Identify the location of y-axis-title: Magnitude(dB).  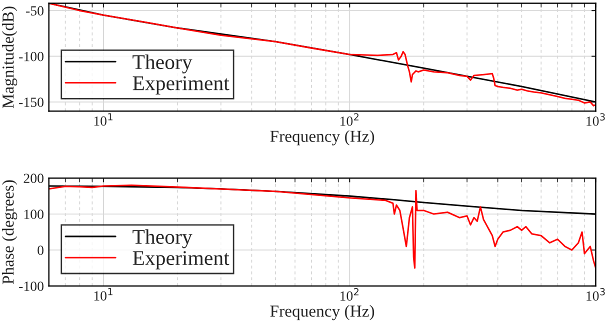
(10, 57).